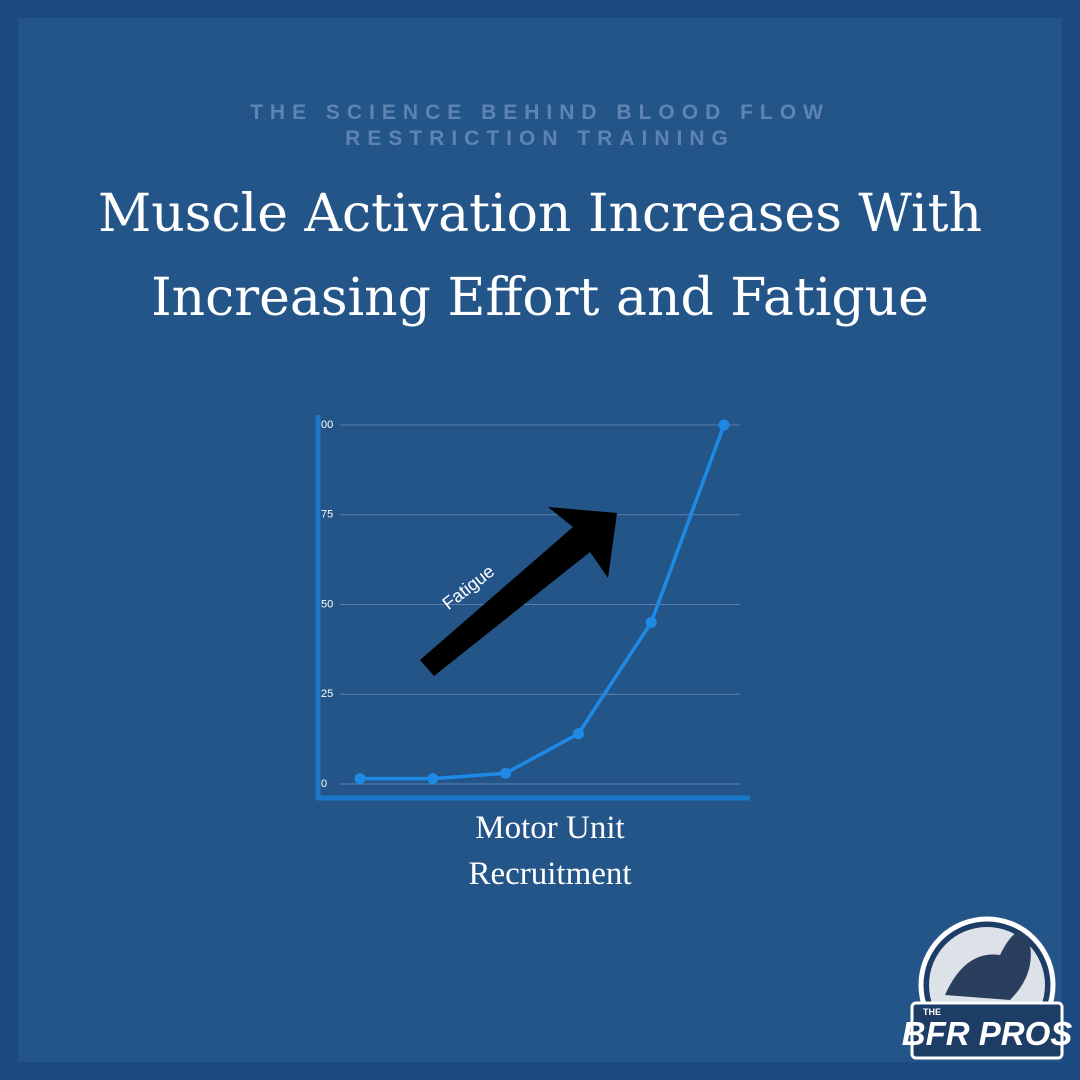 The image size is (1080, 1080). I want to click on x-axis-label: Motor Unit Recruitment, so click(550, 851).